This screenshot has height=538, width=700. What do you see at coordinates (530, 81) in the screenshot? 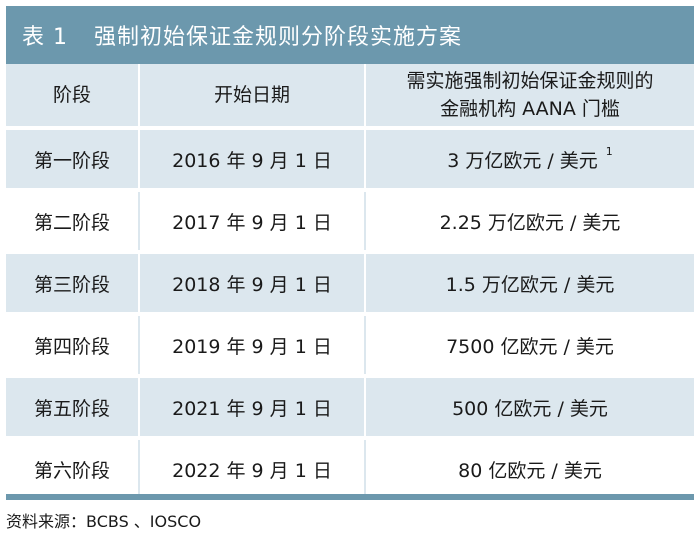
I see `header-aana-line1: 需实施强制初始保证金规则的` at bounding box center [530, 81].